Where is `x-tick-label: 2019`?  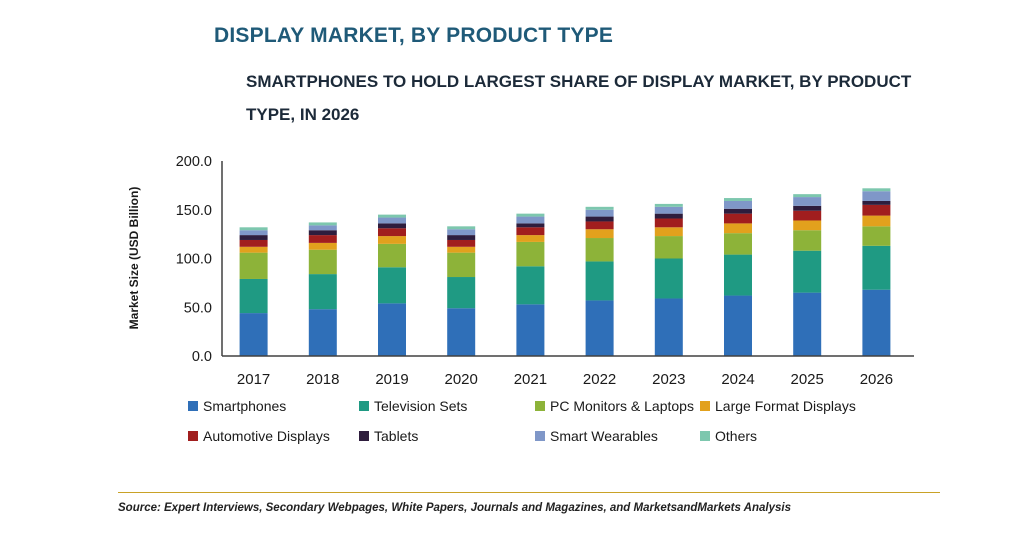 x-tick-label: 2019 is located at coordinates (391, 379).